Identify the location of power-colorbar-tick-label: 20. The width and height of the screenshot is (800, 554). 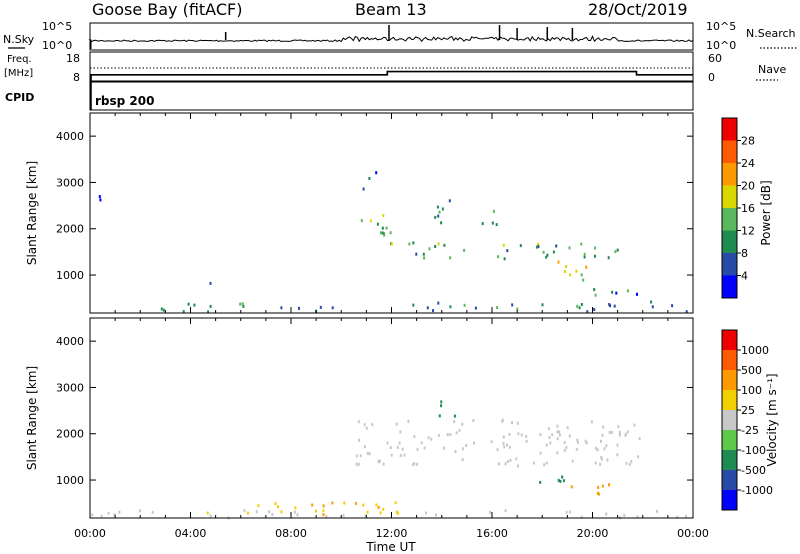
(748, 186).